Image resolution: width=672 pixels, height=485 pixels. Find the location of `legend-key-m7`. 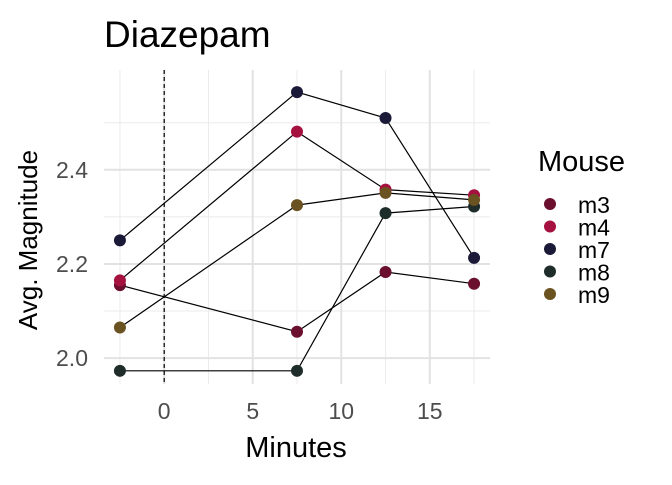

legend-key-m7 is located at coordinates (550, 249).